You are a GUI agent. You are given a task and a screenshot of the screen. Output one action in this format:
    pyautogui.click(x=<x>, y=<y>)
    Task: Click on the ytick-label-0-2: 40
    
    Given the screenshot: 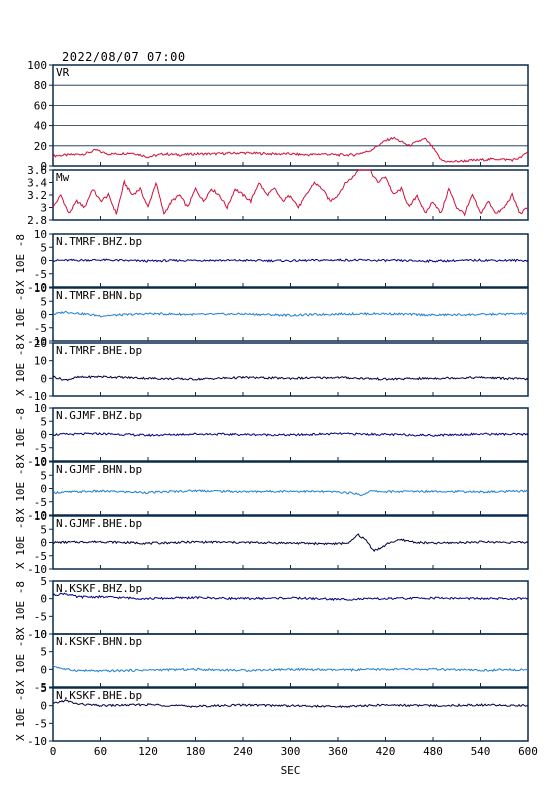 What is the action you would take?
    pyautogui.click(x=40, y=126)
    